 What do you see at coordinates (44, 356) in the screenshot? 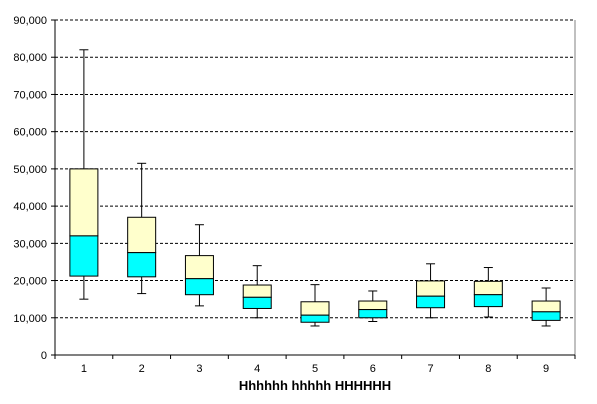
I see `y-tick-label: 0` at bounding box center [44, 356].